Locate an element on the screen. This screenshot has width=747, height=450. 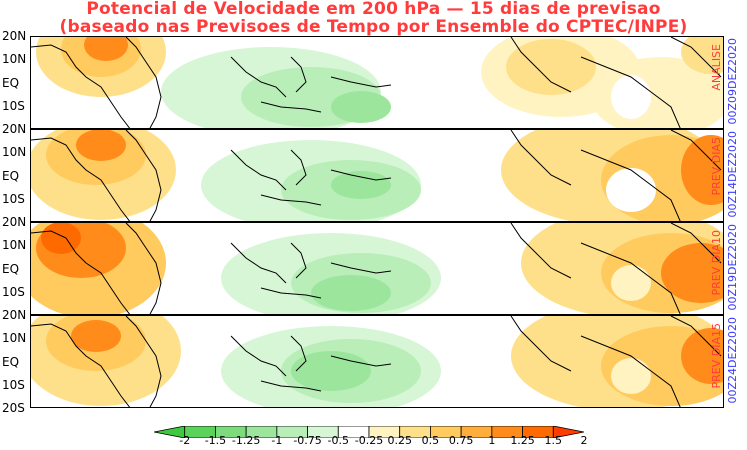
colorbar-label: -1.5 is located at coordinates (215, 440).